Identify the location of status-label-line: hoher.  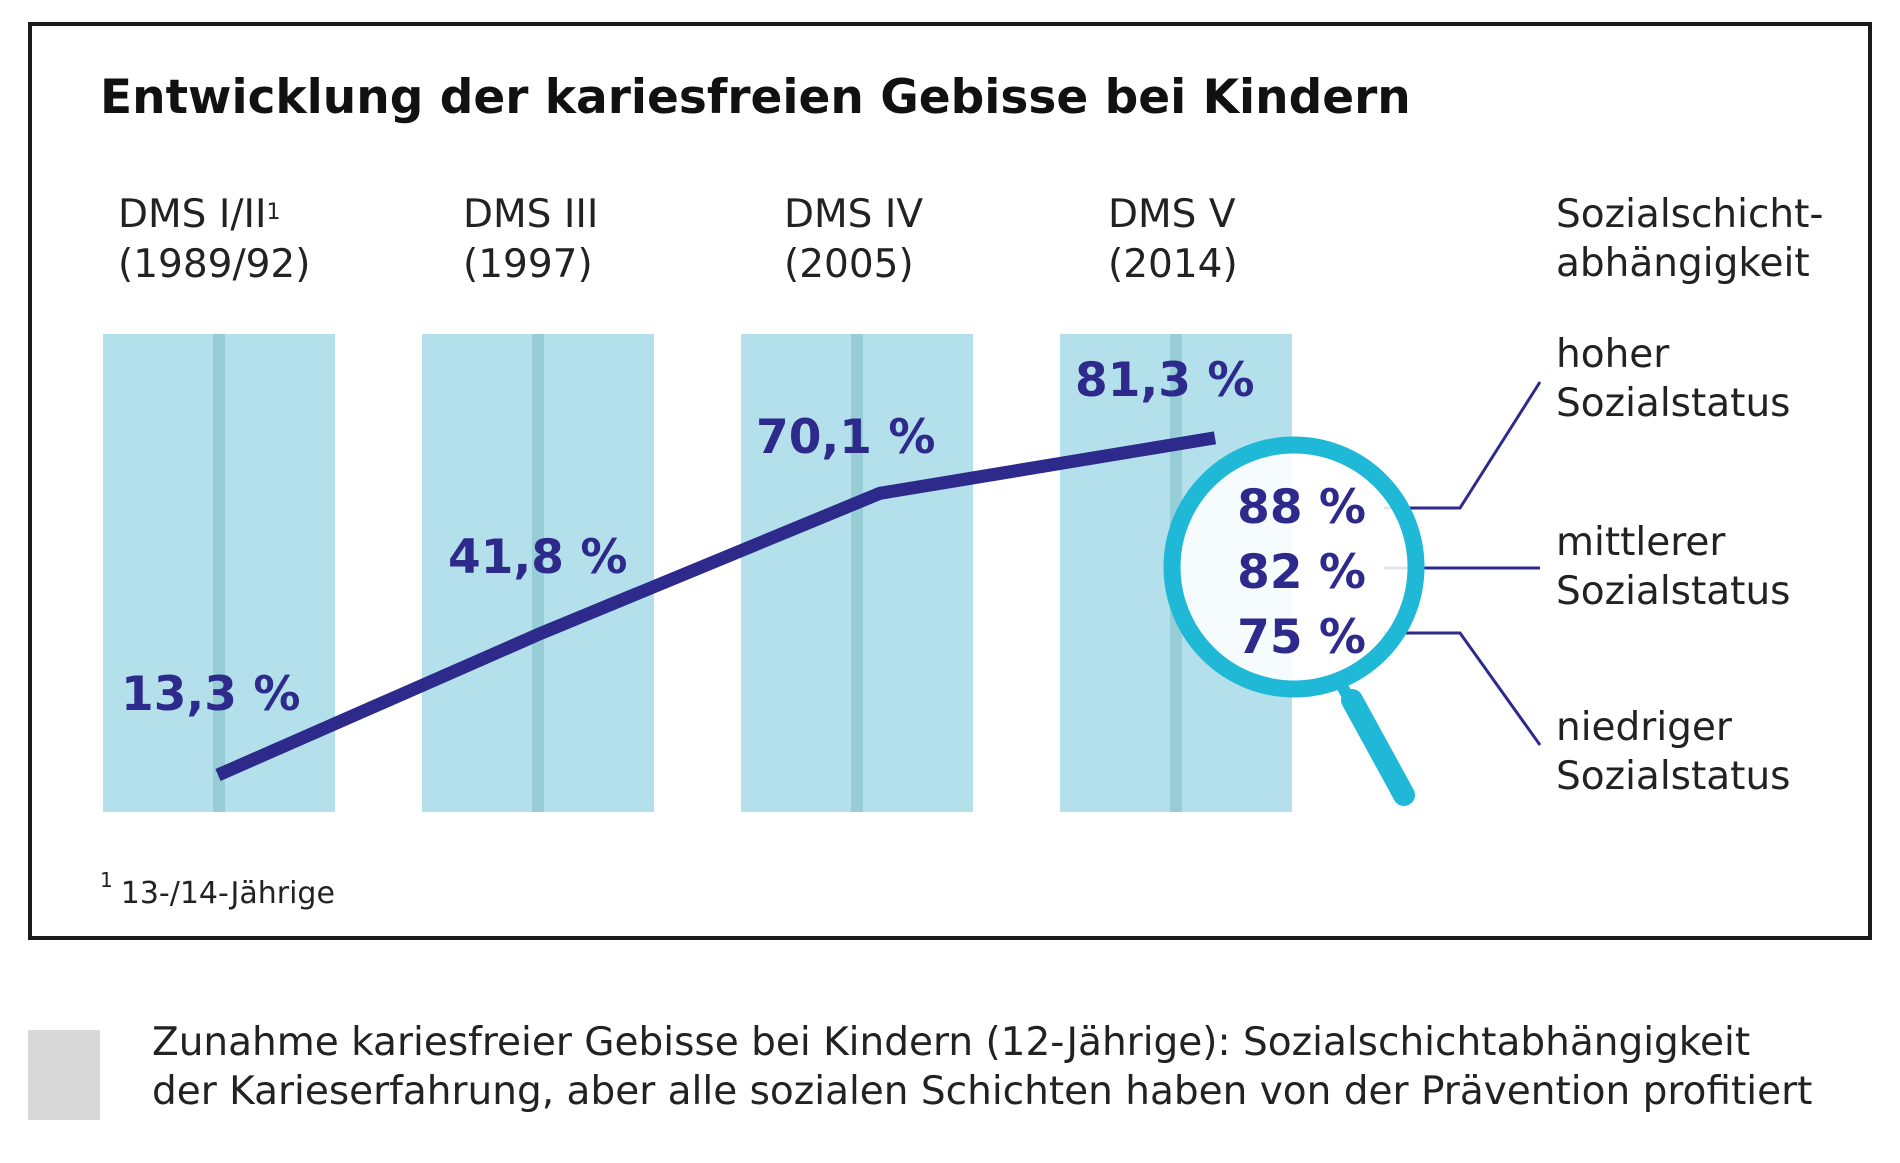
(1613, 354).